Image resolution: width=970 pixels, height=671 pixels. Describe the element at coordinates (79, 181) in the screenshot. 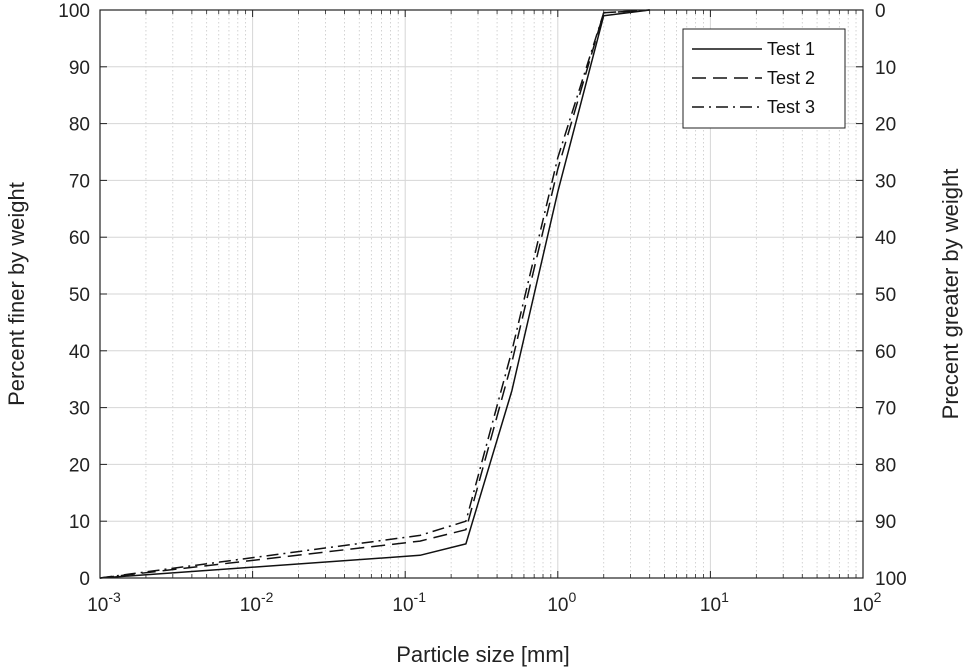

I see `y-tick-label: 70` at that location.